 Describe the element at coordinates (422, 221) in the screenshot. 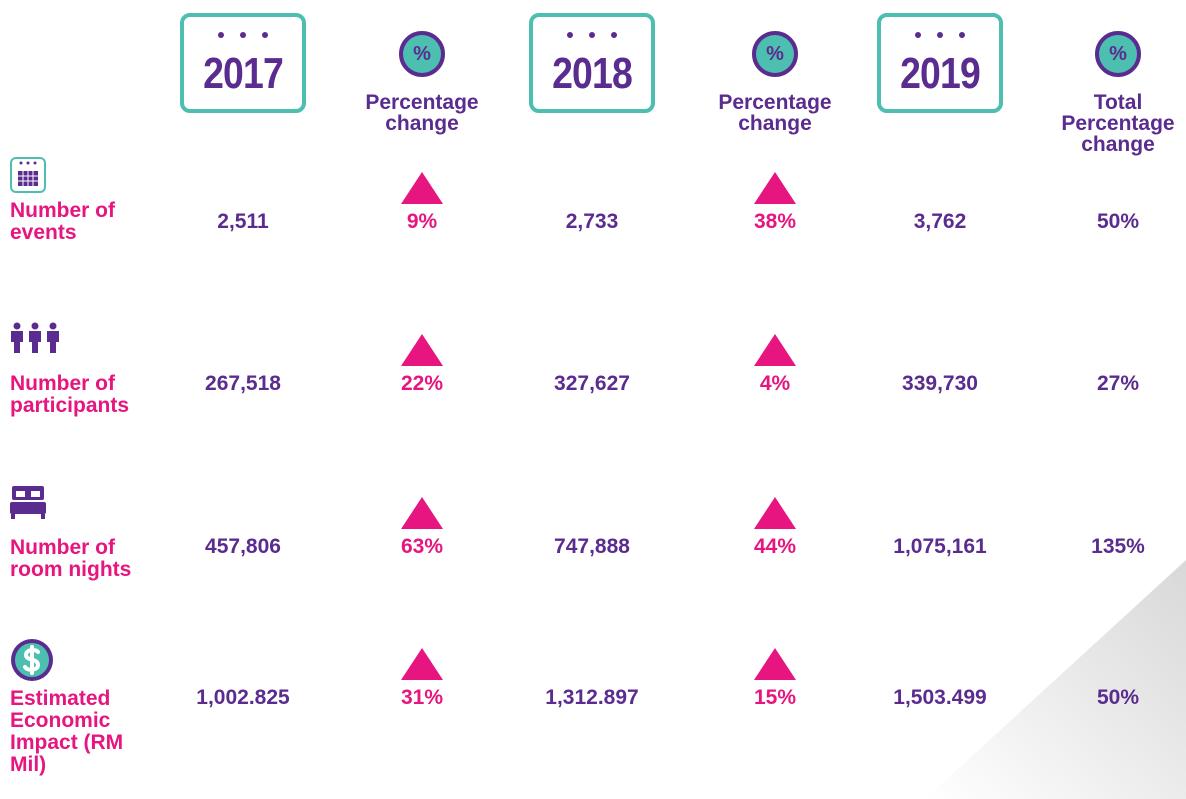

I see `cell: 9%` at that location.